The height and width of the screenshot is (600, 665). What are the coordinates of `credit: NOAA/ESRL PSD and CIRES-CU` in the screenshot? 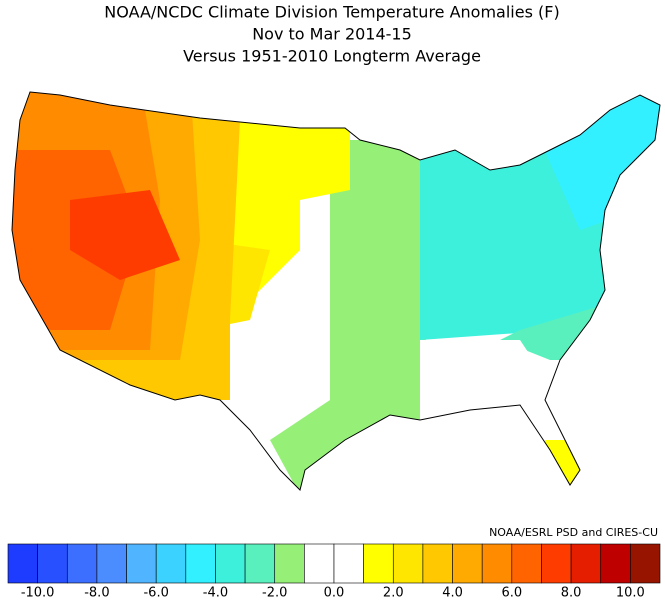 It's located at (573, 532).